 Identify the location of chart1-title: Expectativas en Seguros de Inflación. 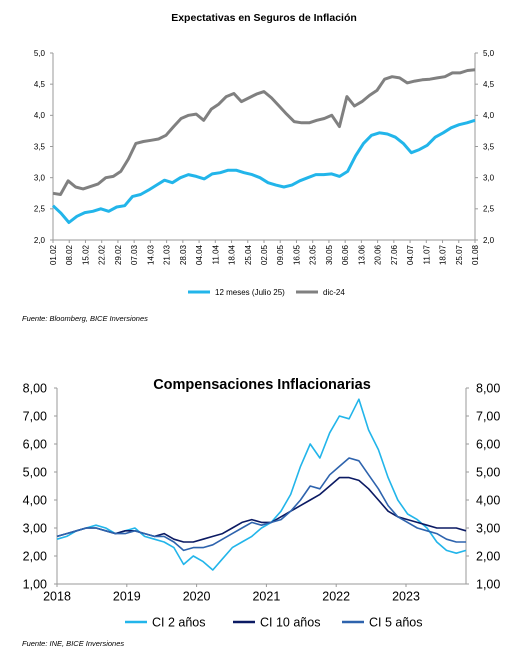
(264, 18).